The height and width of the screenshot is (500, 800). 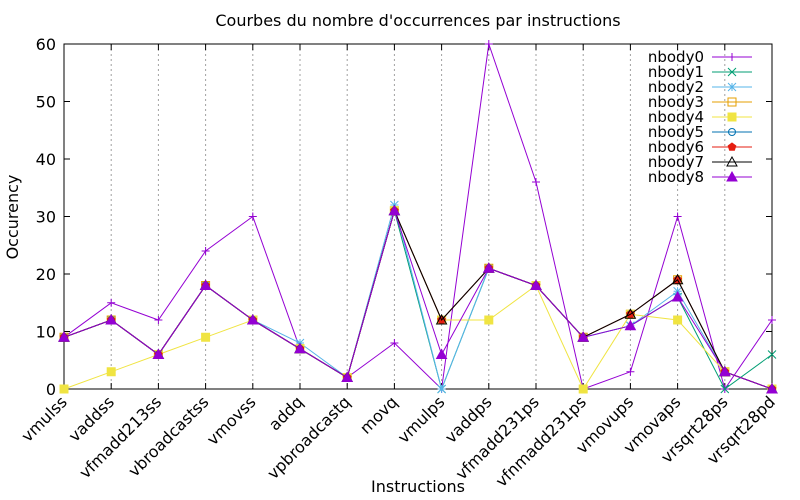 I want to click on legend-label: nbody8, so click(x=676, y=177).